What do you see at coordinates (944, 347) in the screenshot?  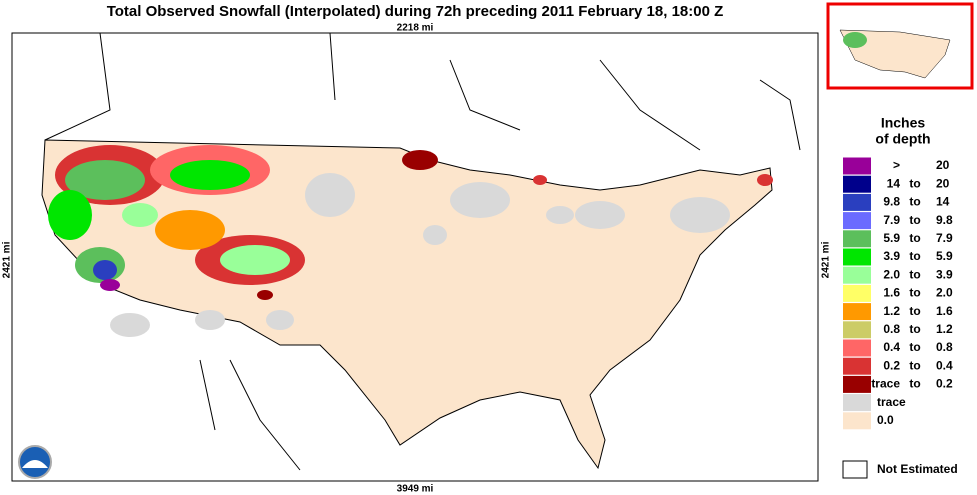 I see `legend-high: 0.8` at bounding box center [944, 347].